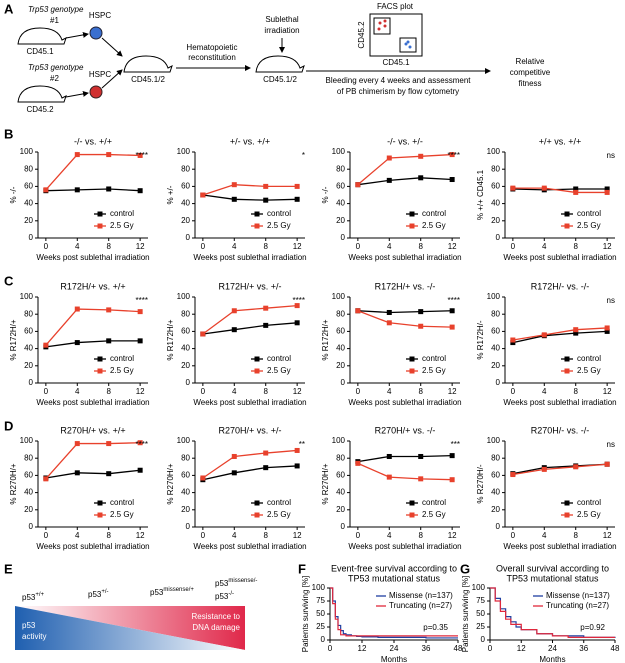  I want to click on mouse, so click(42, 94).